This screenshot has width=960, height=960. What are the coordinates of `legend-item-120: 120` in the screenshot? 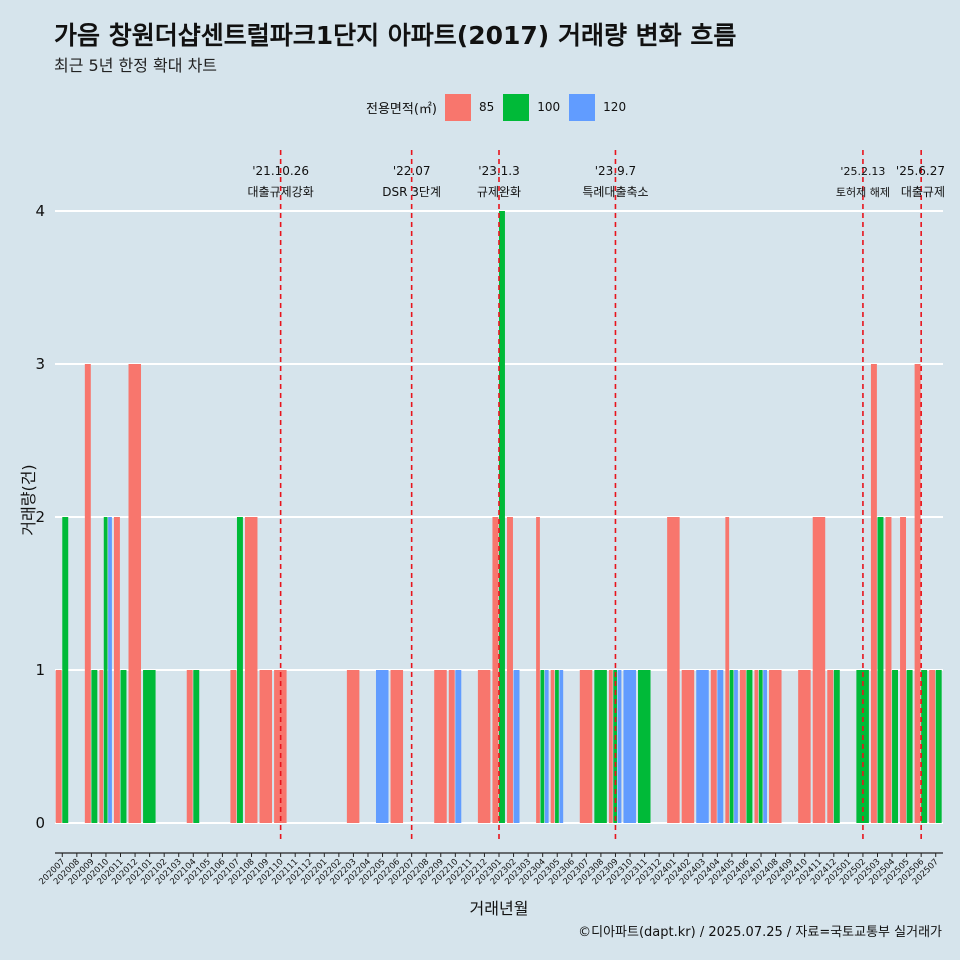 It's located at (598, 107).